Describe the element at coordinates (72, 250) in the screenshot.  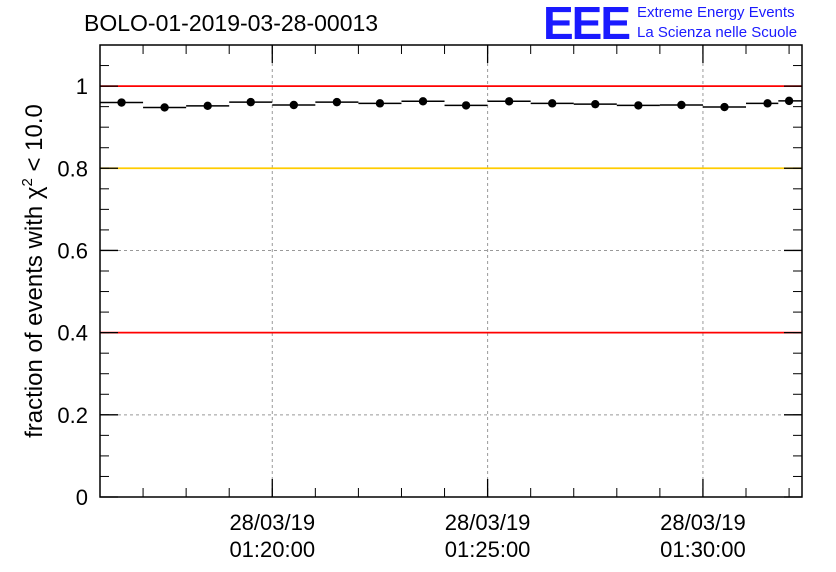
I see `y-tick-label: 0.6` at that location.